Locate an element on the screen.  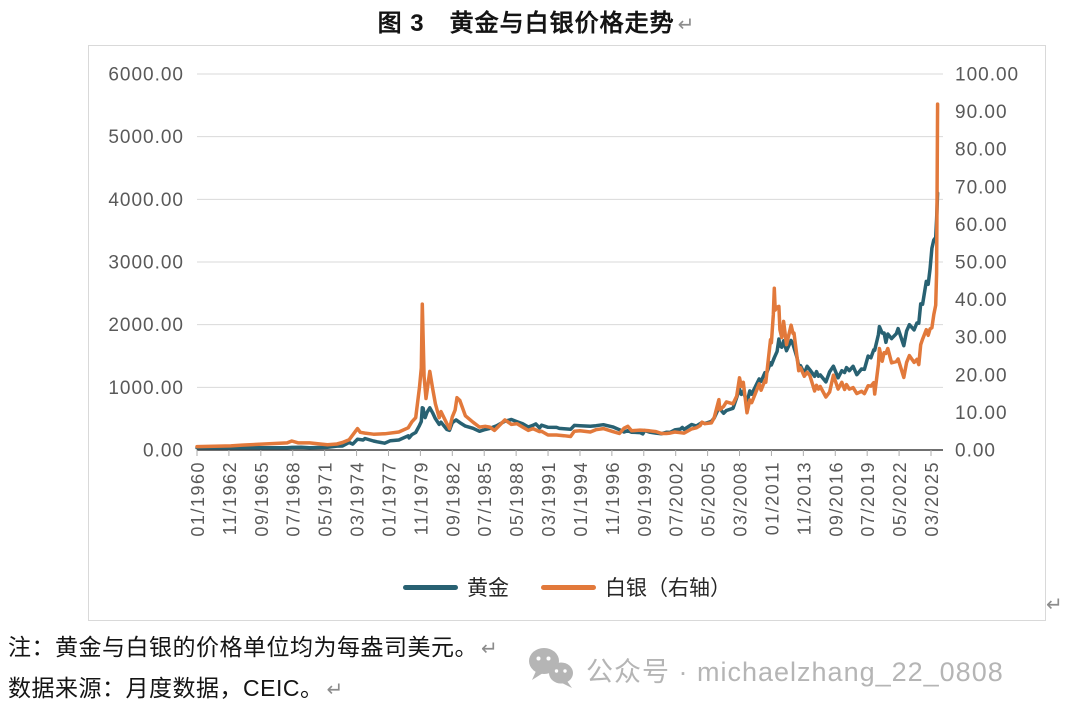
x-axis-tick-label: 01/1960 is located at coordinates (198, 499).